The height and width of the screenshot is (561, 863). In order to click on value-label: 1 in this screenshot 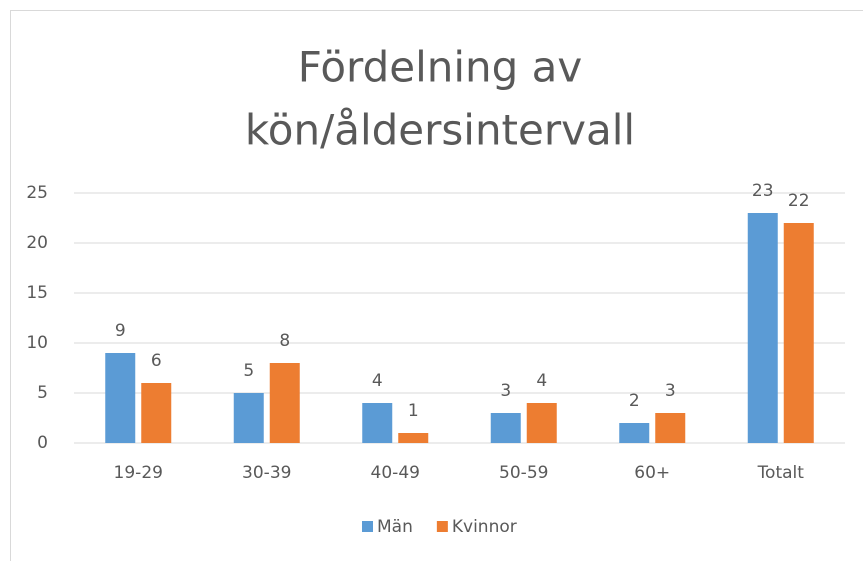, I will do `click(413, 411)`.